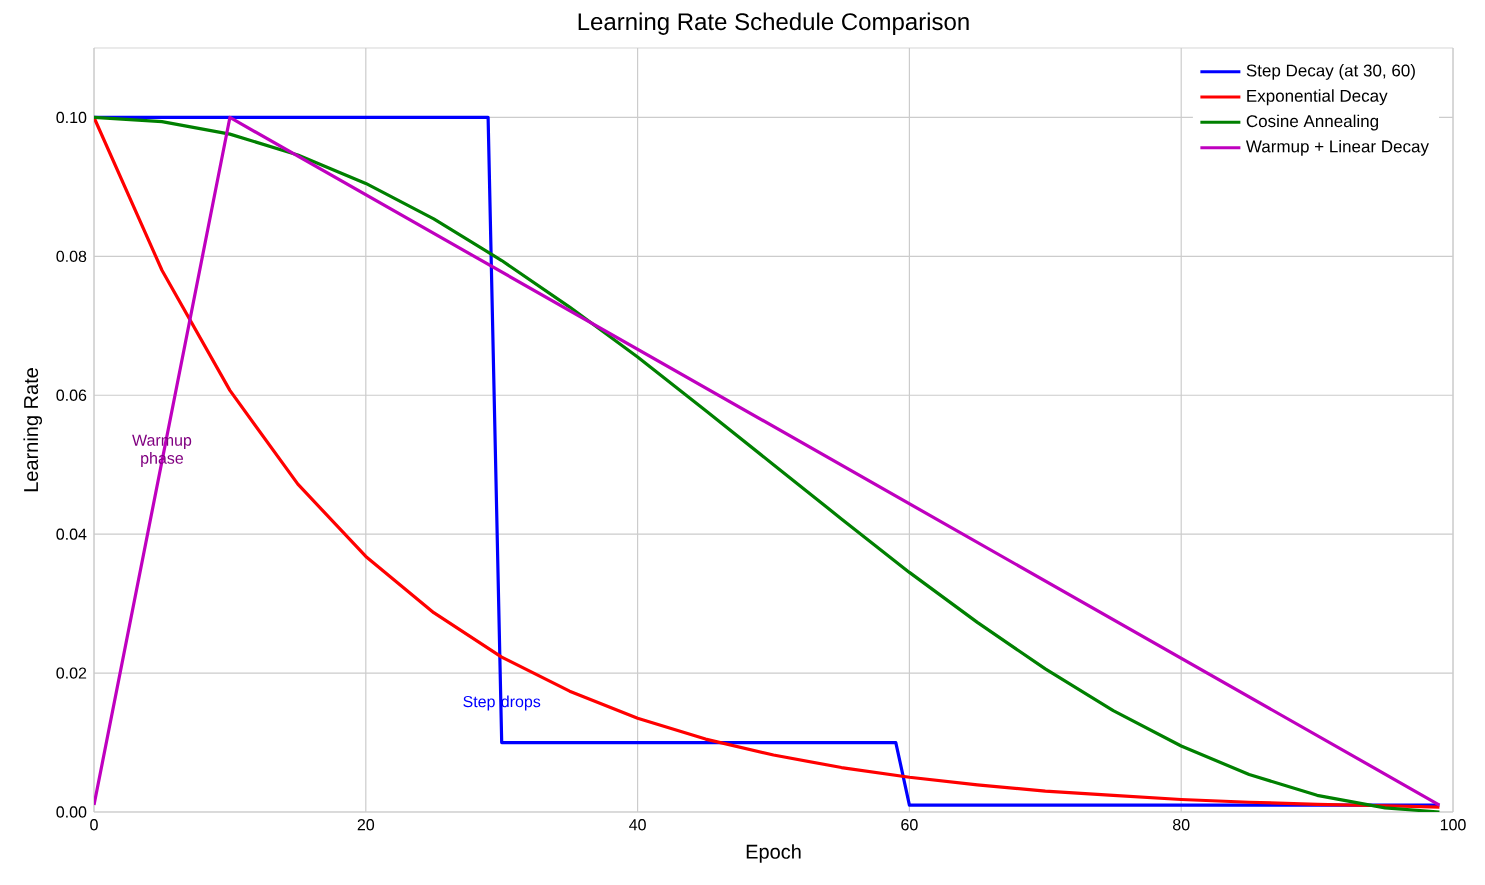  What do you see at coordinates (33, 430) in the screenshot?
I see `y-axis-title: Learning Rate` at bounding box center [33, 430].